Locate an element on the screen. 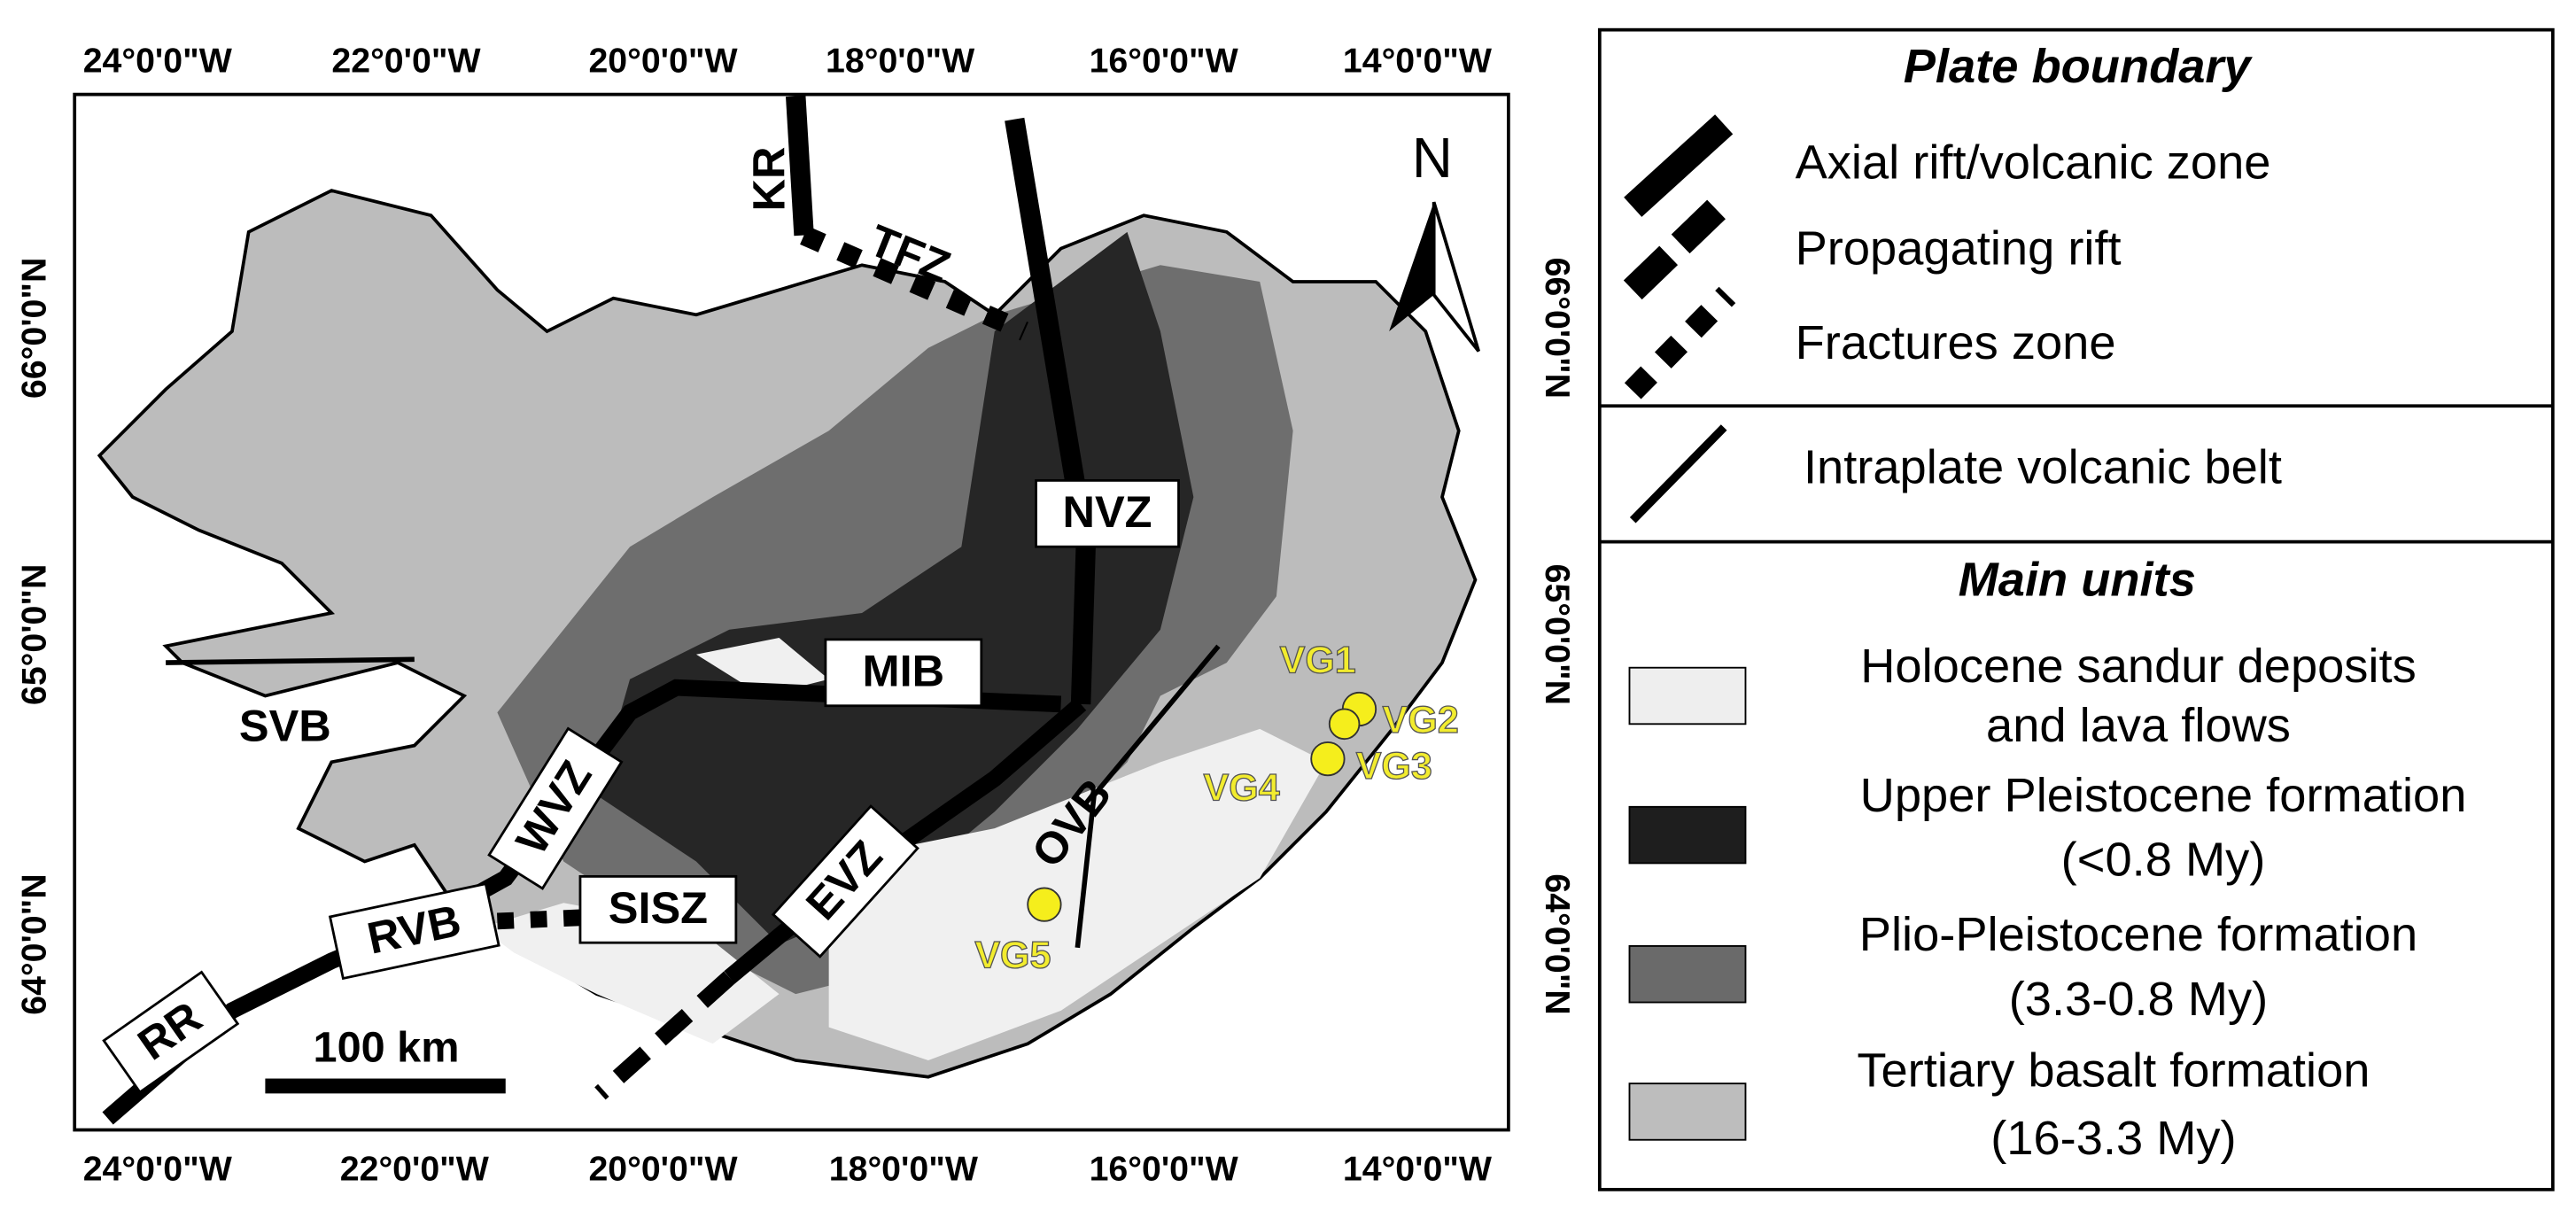 The height and width of the screenshot is (1226, 2576). zone-label: MIB is located at coordinates (904, 671).